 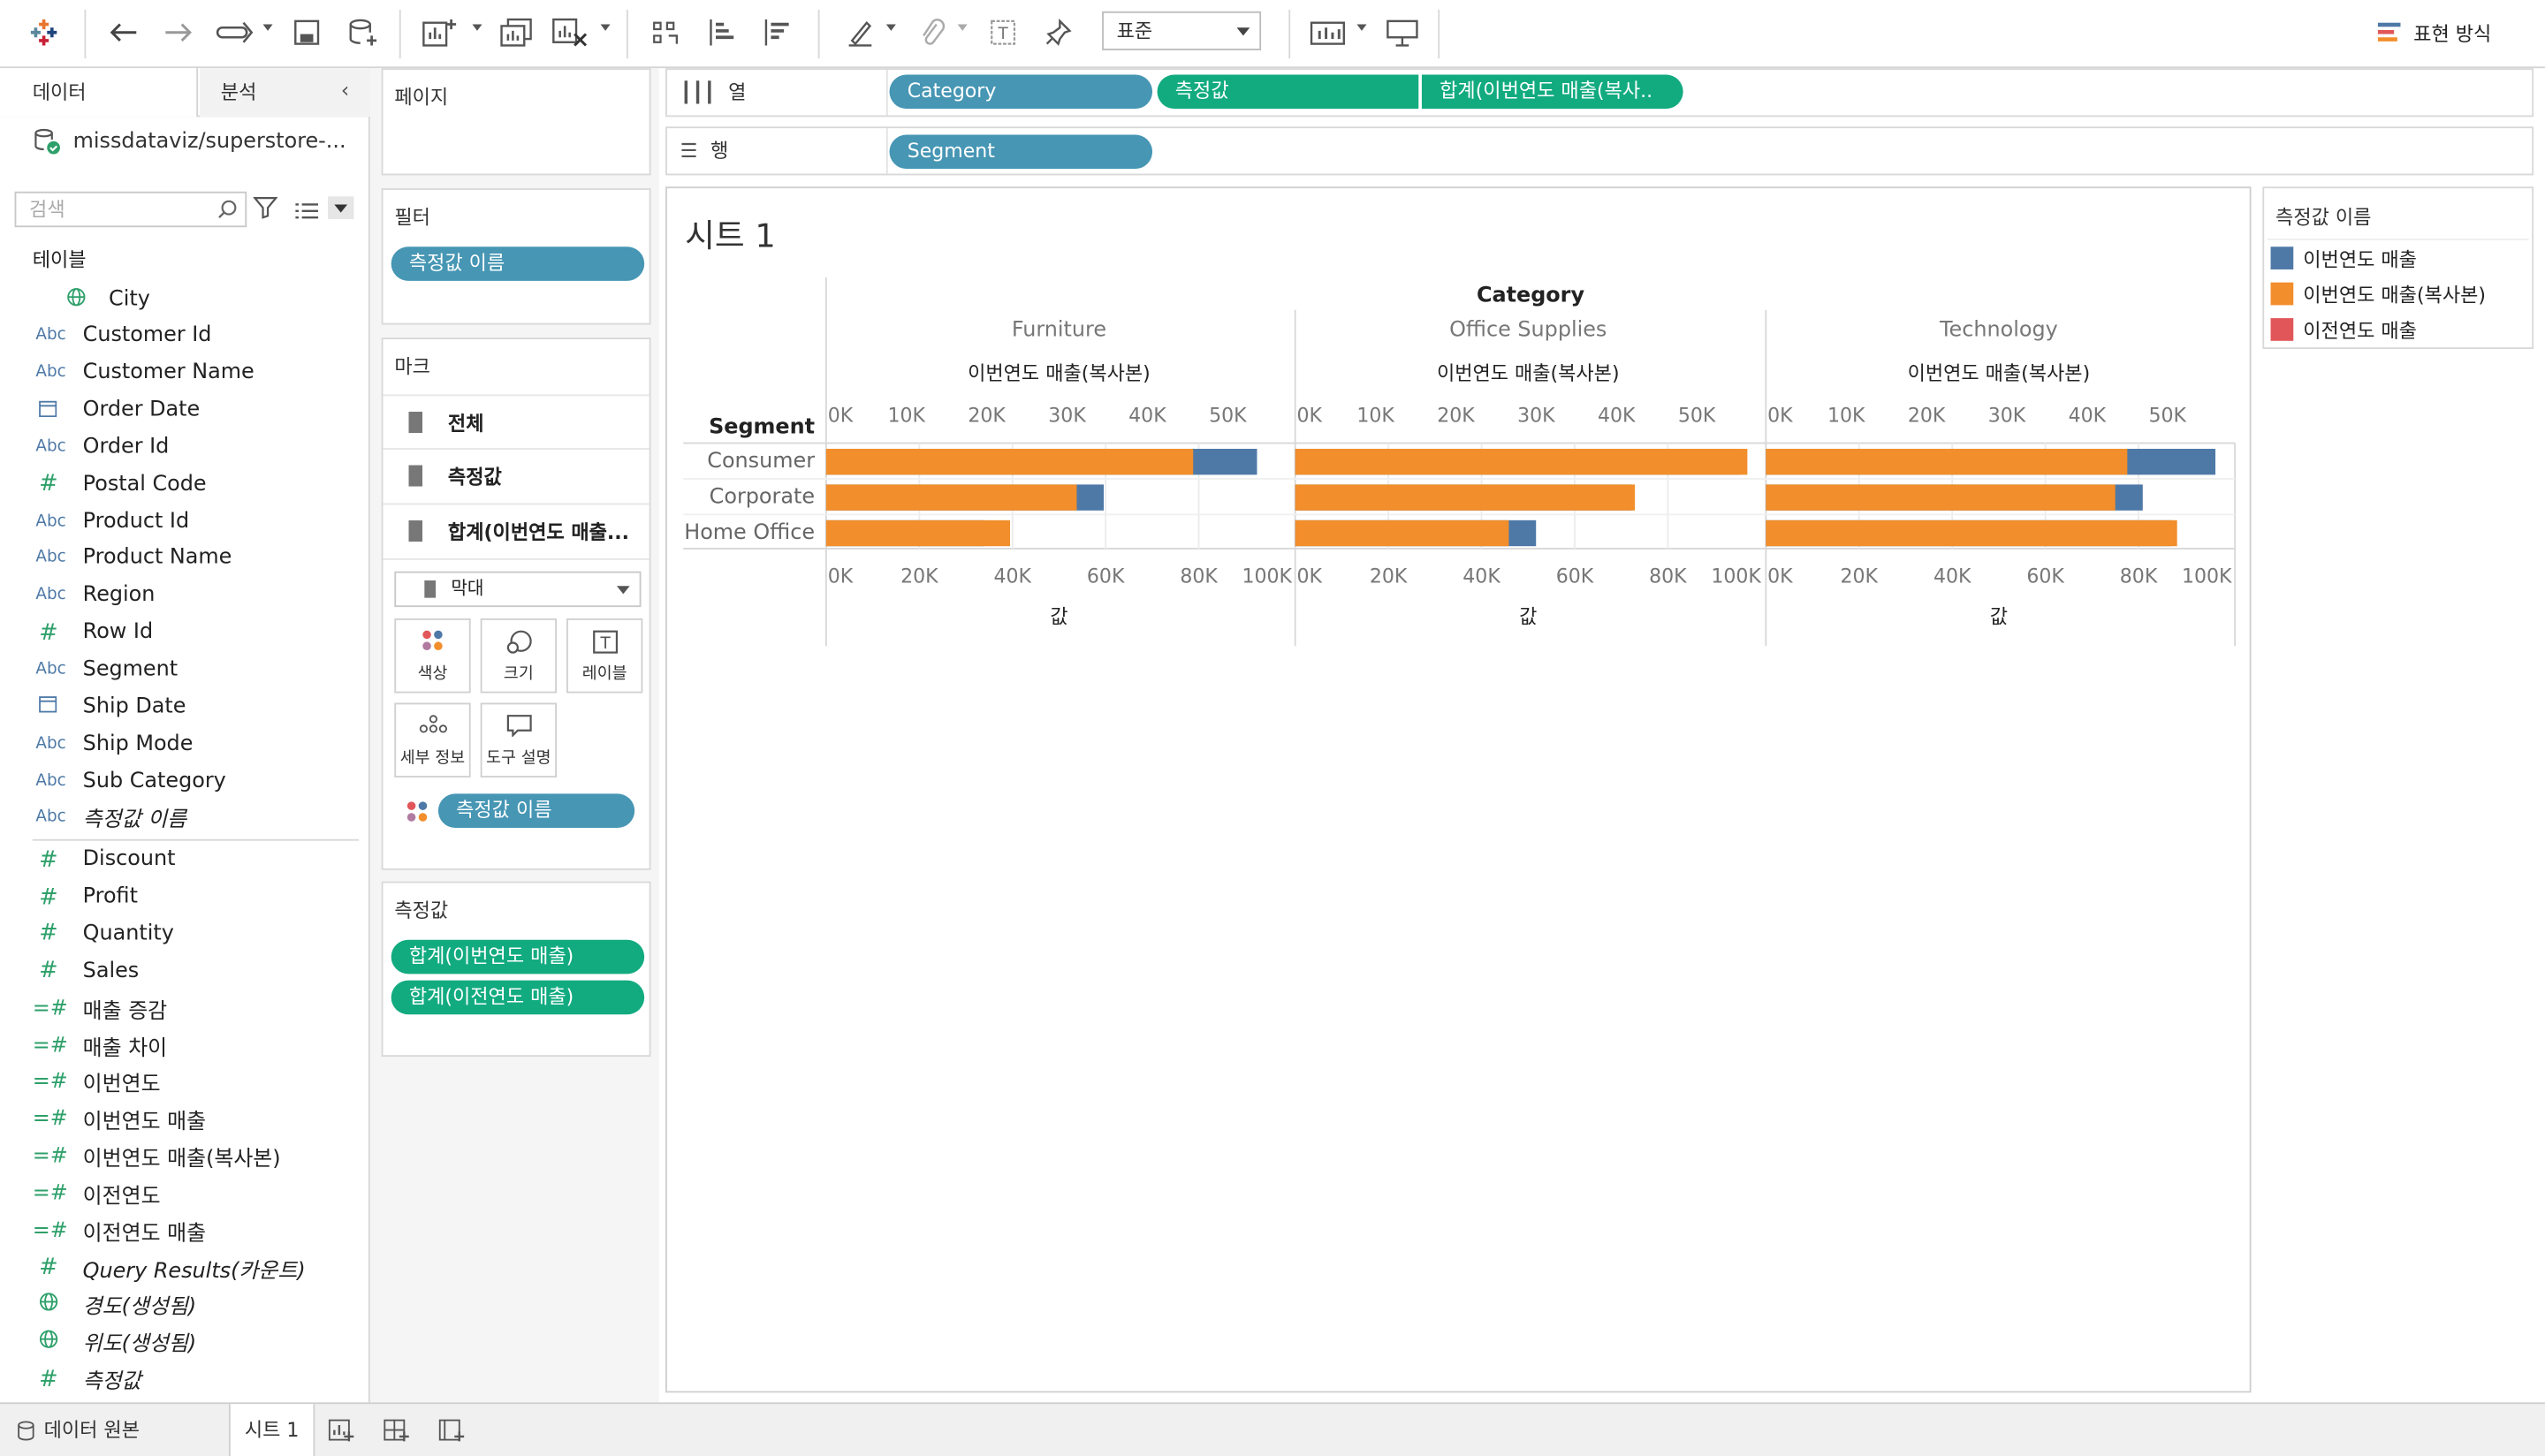 What do you see at coordinates (1003, 32) in the screenshot?
I see `label-icon: T` at bounding box center [1003, 32].